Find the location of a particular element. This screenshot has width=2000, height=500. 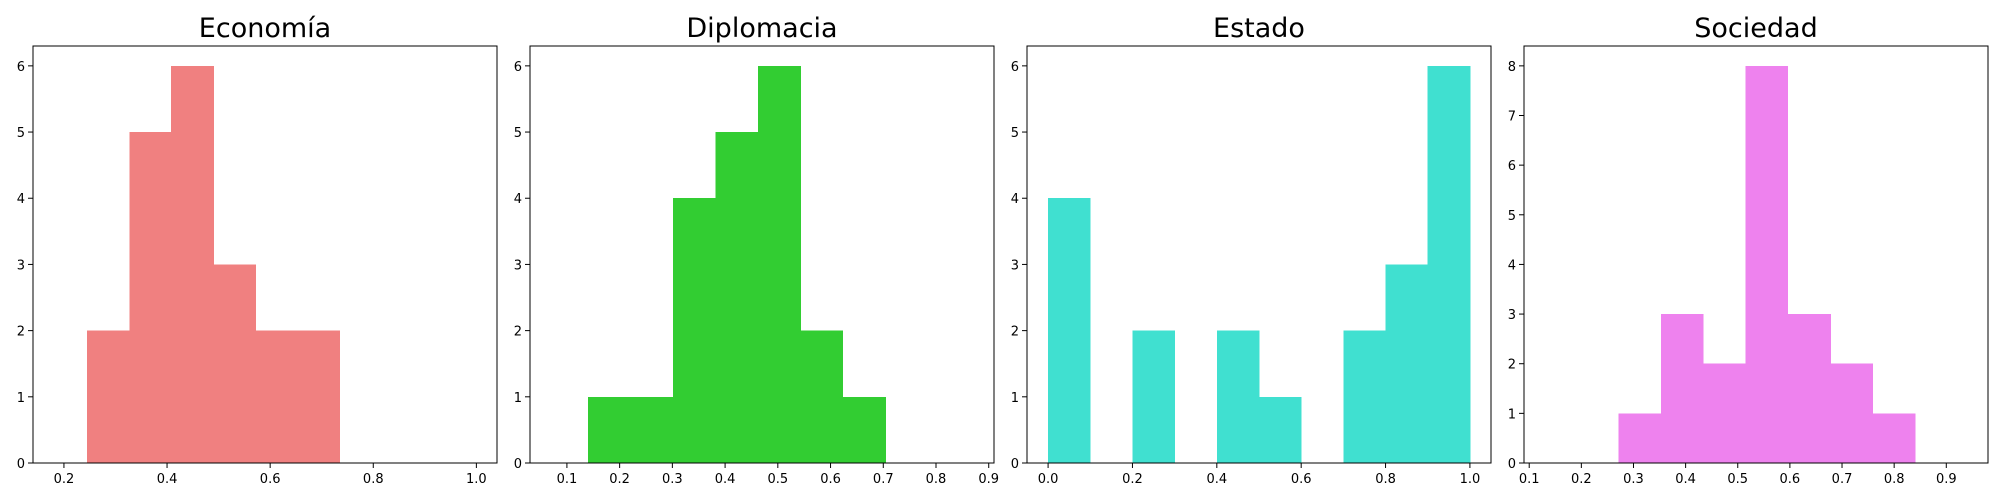

x-tick-label: 0.0 is located at coordinates (1048, 479).